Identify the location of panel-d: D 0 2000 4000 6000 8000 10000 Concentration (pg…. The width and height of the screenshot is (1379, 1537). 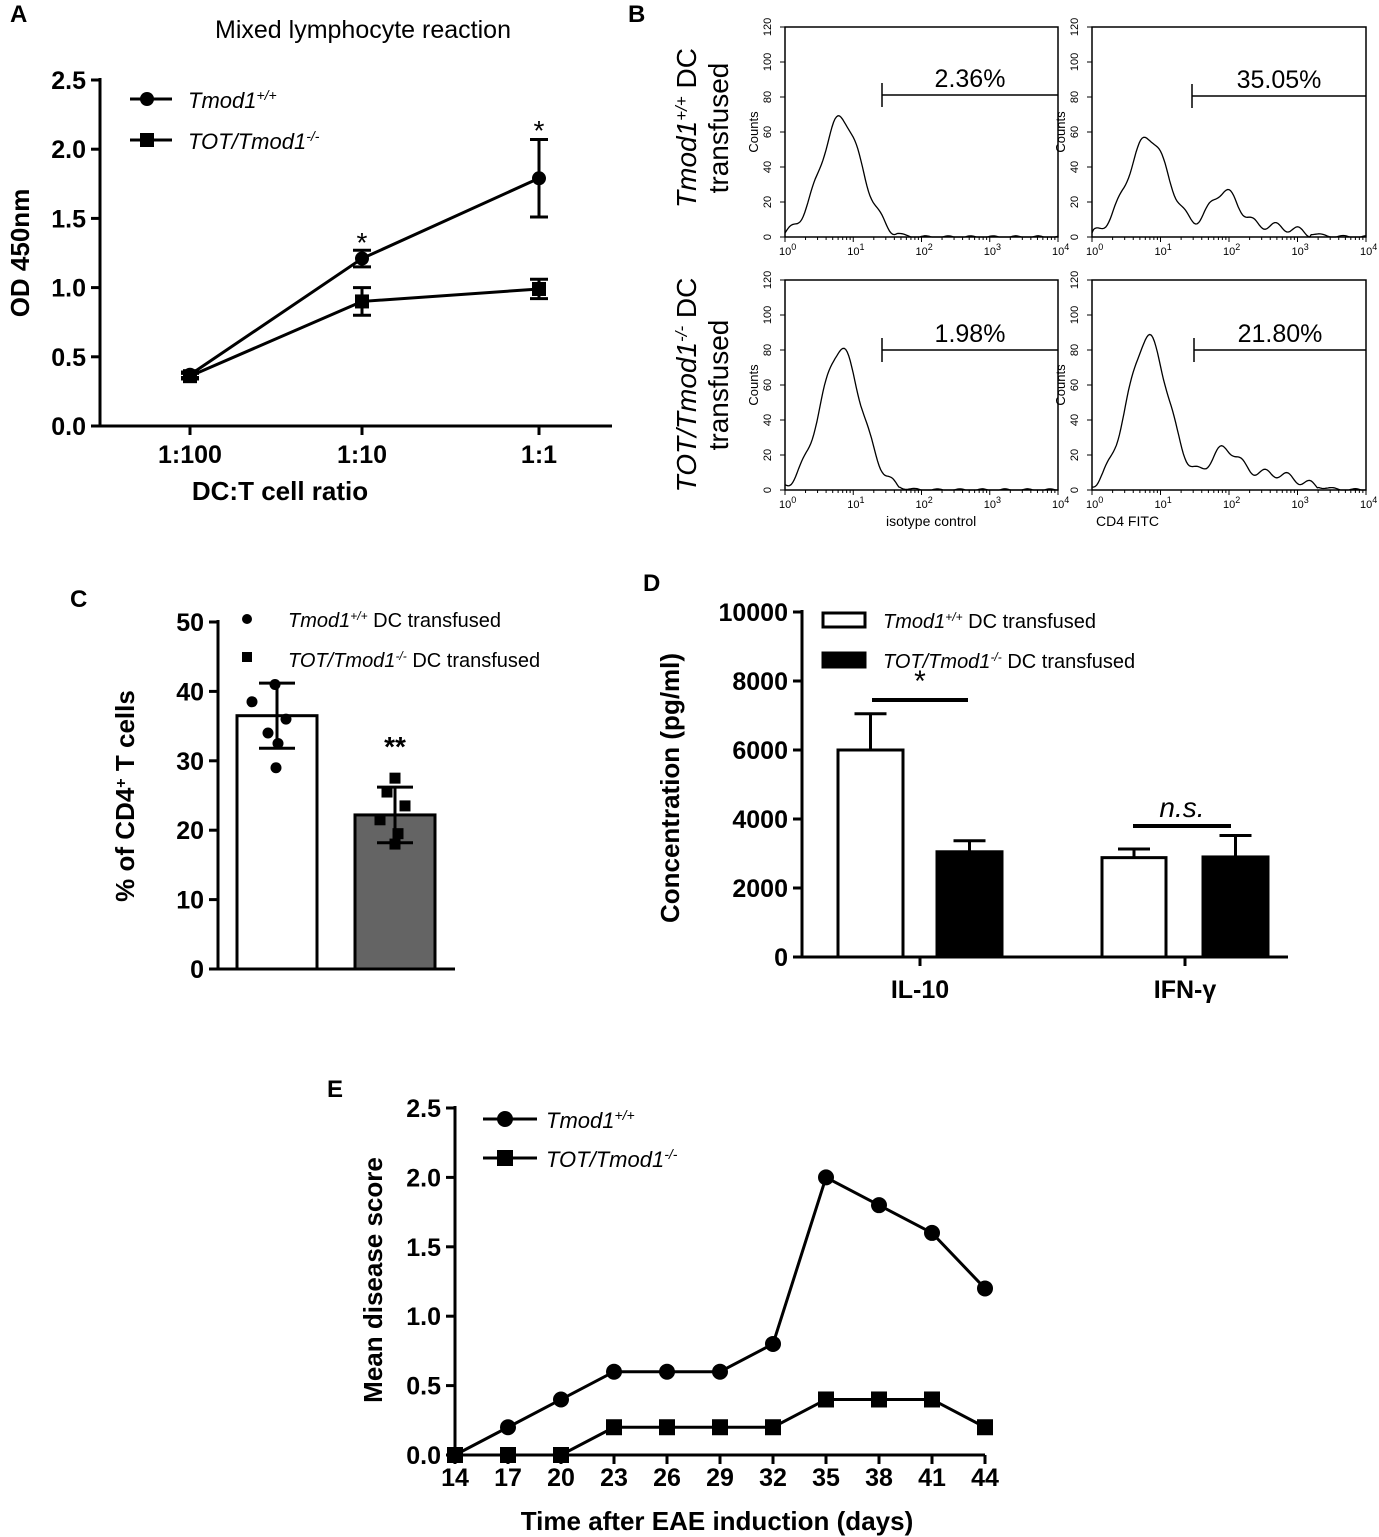
(965, 787).